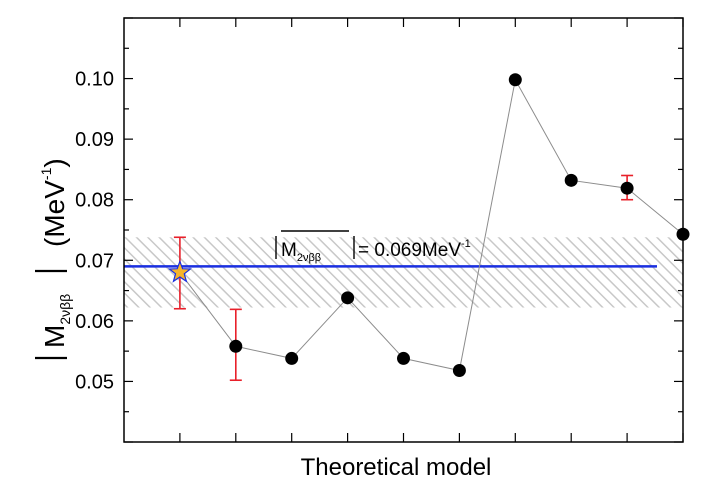 This screenshot has width=708, height=496. What do you see at coordinates (396, 467) in the screenshot?
I see `x-axis-title: Theoretical model` at bounding box center [396, 467].